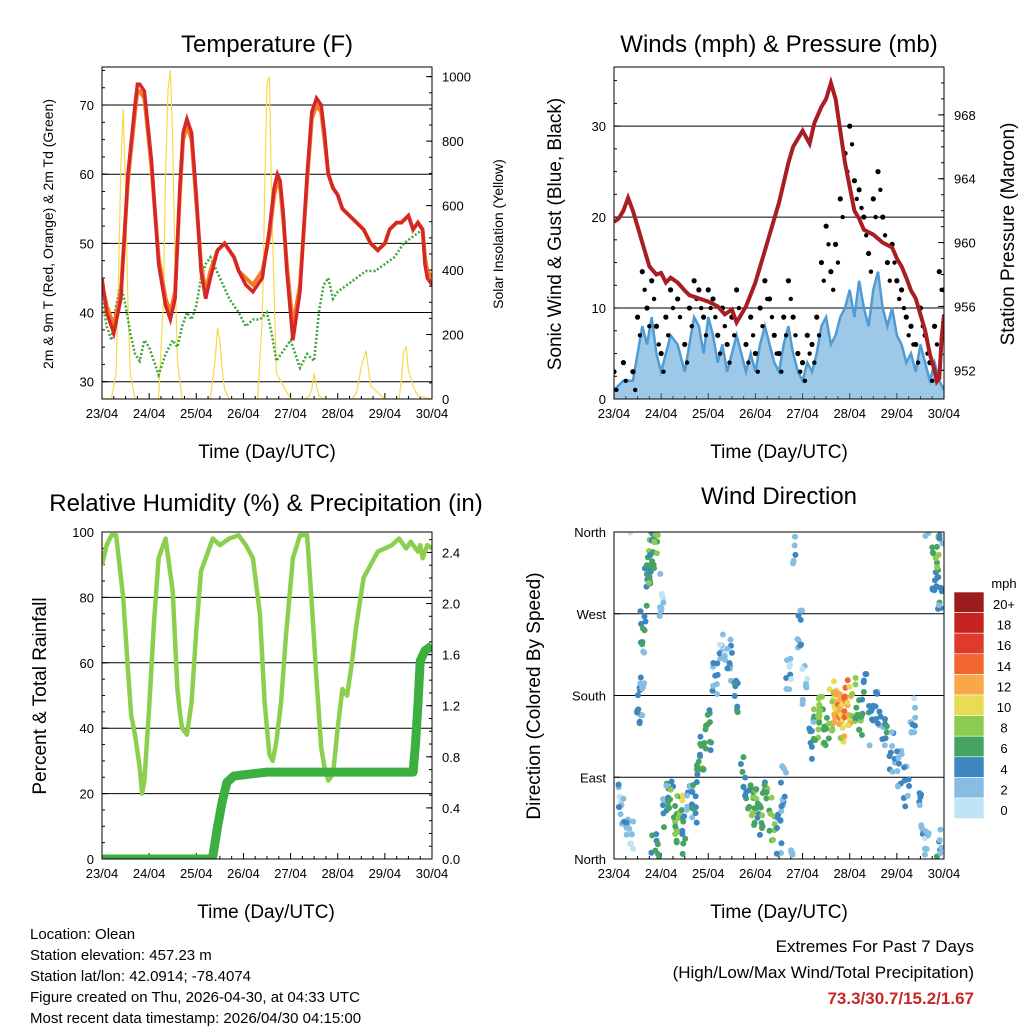 Image resolution: width=1024 pixels, height=1029 pixels. Describe the element at coordinates (1003, 769) in the screenshot. I see `colorbar-label: 4` at that location.